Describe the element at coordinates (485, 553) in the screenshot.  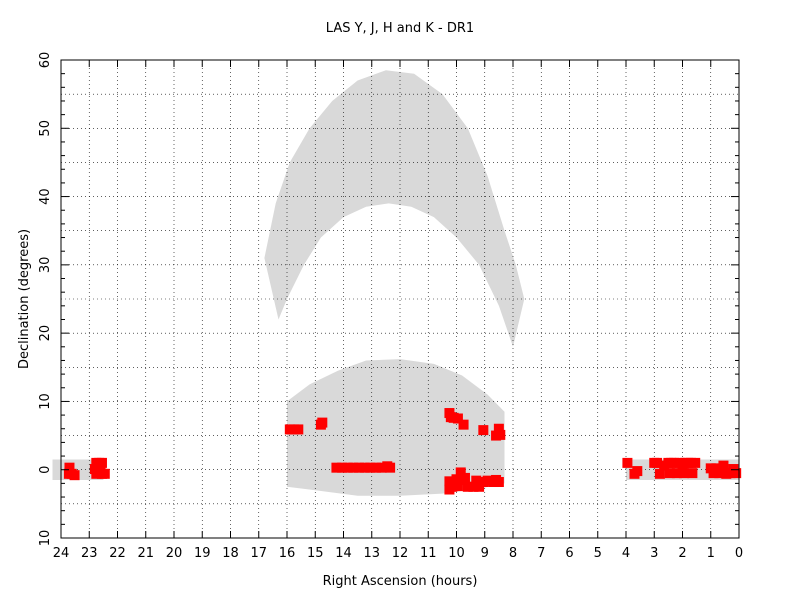
I see `x-tick-label: 9` at that location.